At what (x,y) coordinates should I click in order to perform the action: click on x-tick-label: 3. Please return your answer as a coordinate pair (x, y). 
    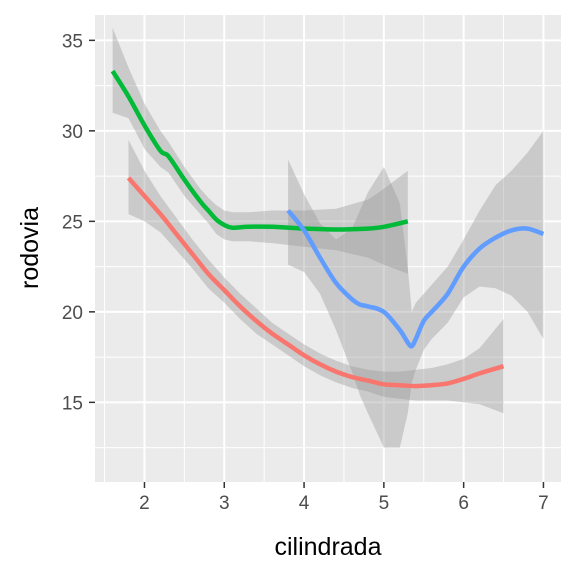
    Looking at the image, I should click on (224, 503).